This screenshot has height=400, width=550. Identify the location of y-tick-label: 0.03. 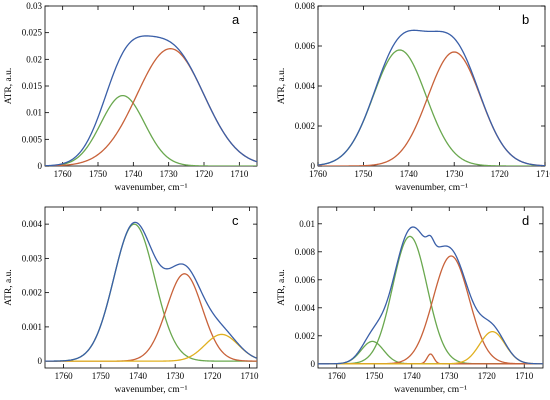
(34, 6).